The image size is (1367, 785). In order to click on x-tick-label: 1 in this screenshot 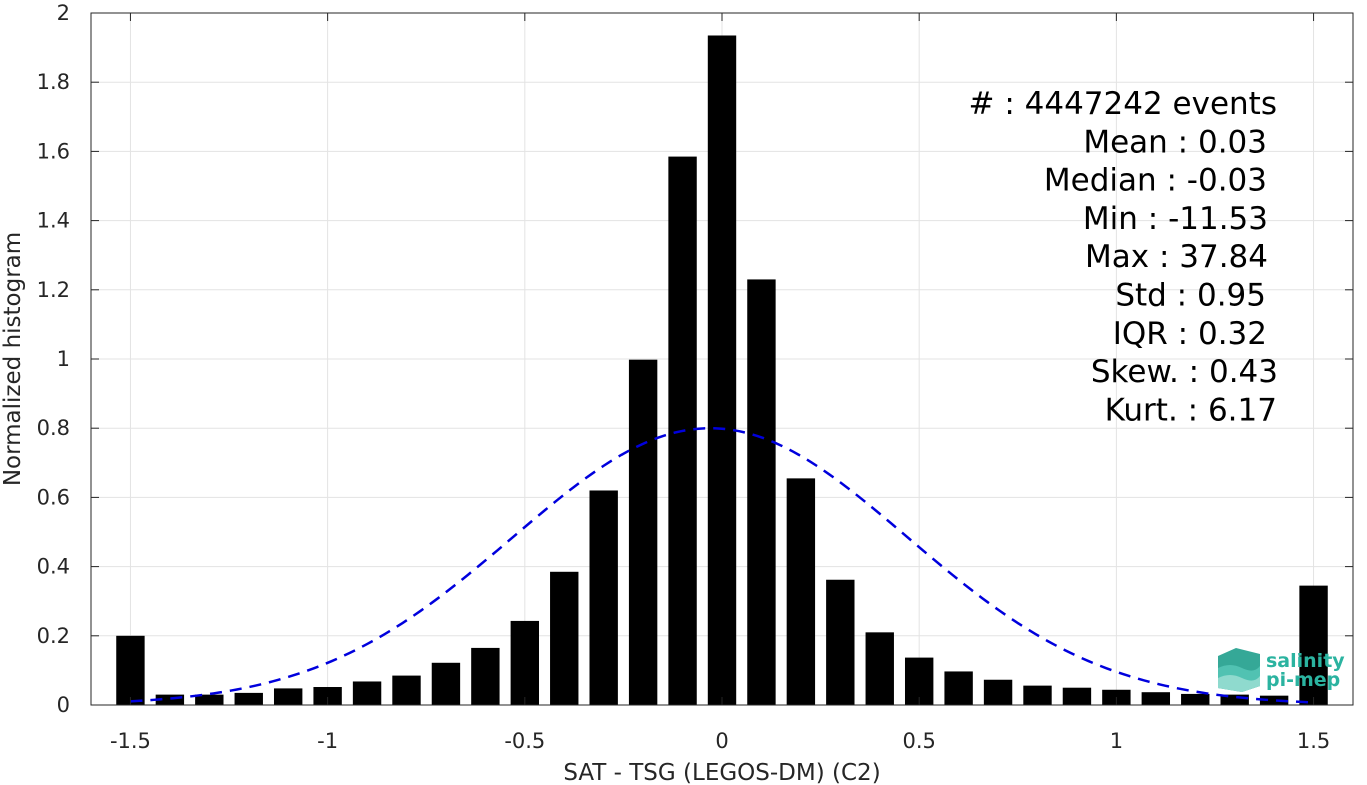, I will do `click(1116, 741)`.